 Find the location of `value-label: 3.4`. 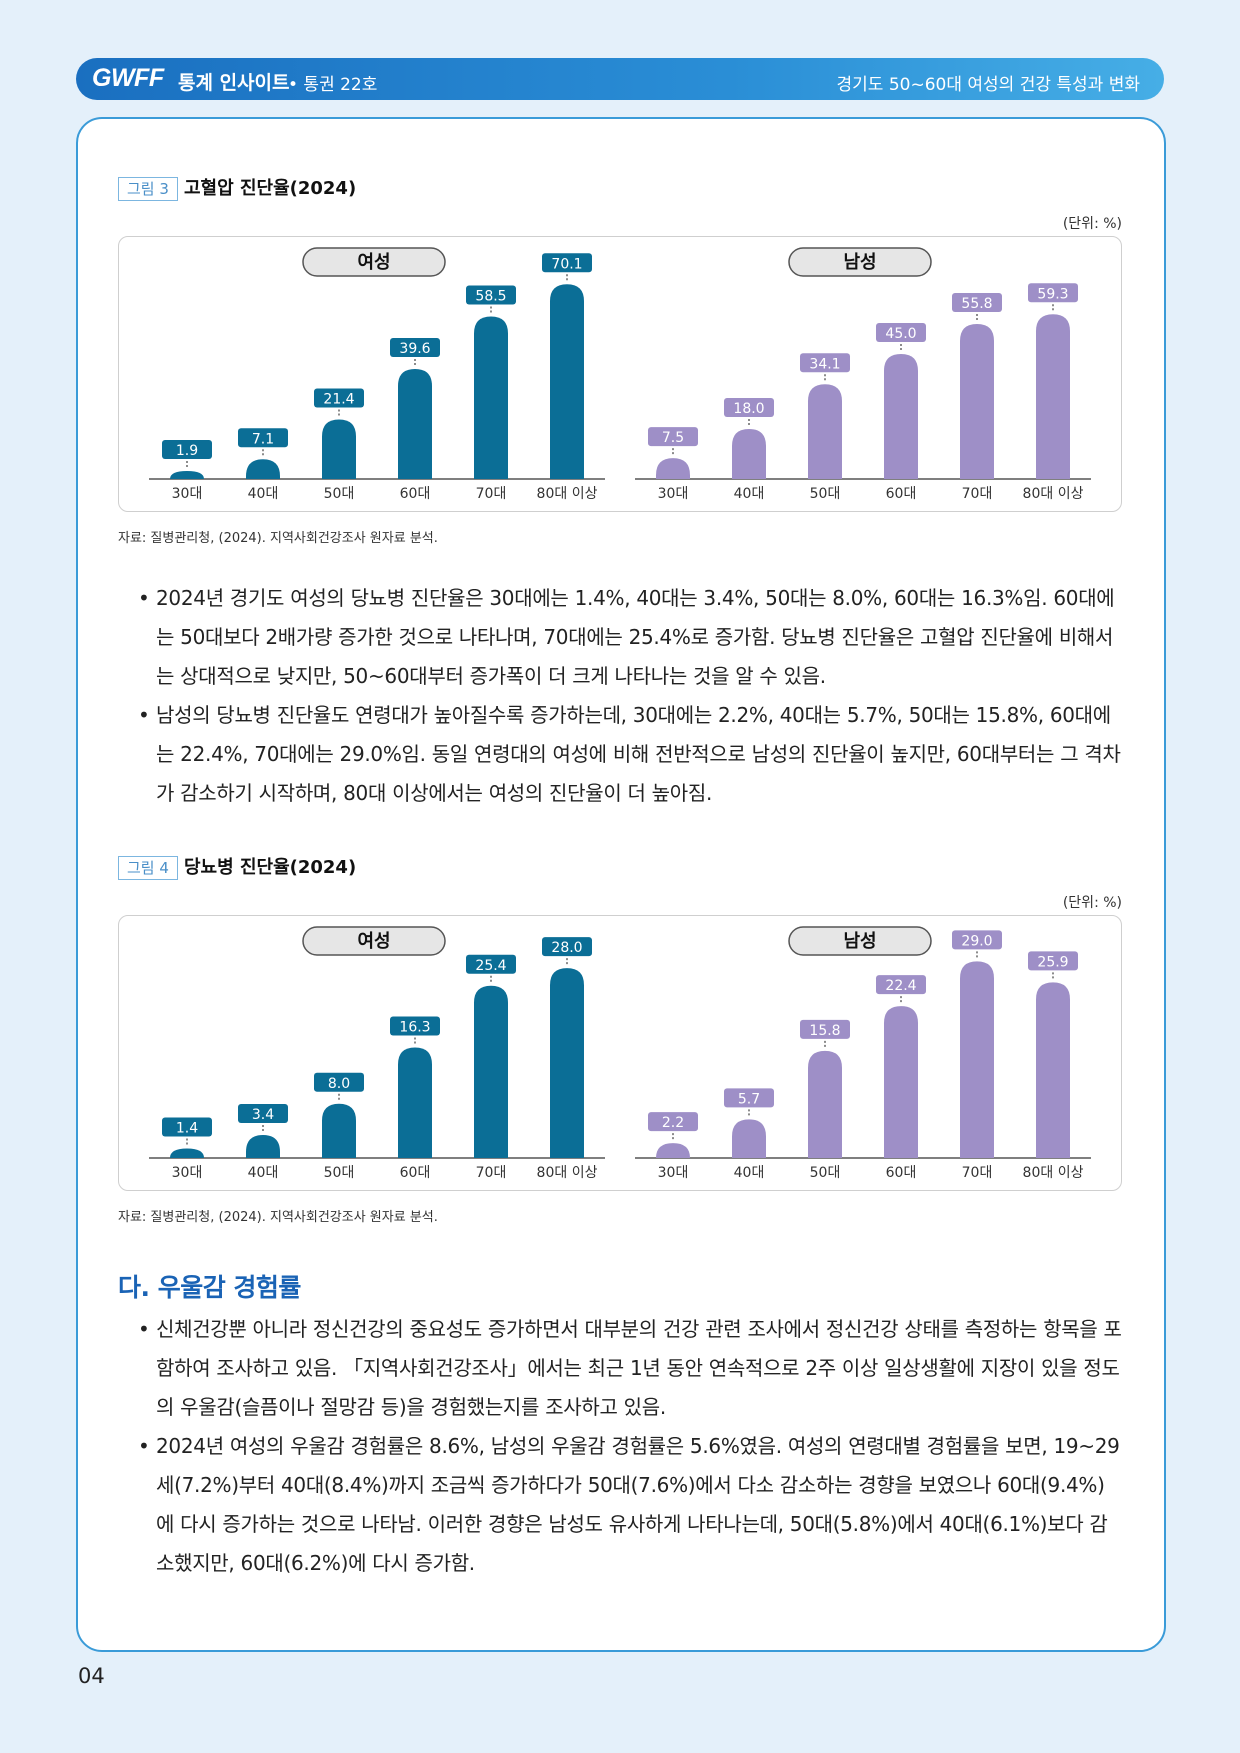

value-label: 3.4 is located at coordinates (263, 1115).